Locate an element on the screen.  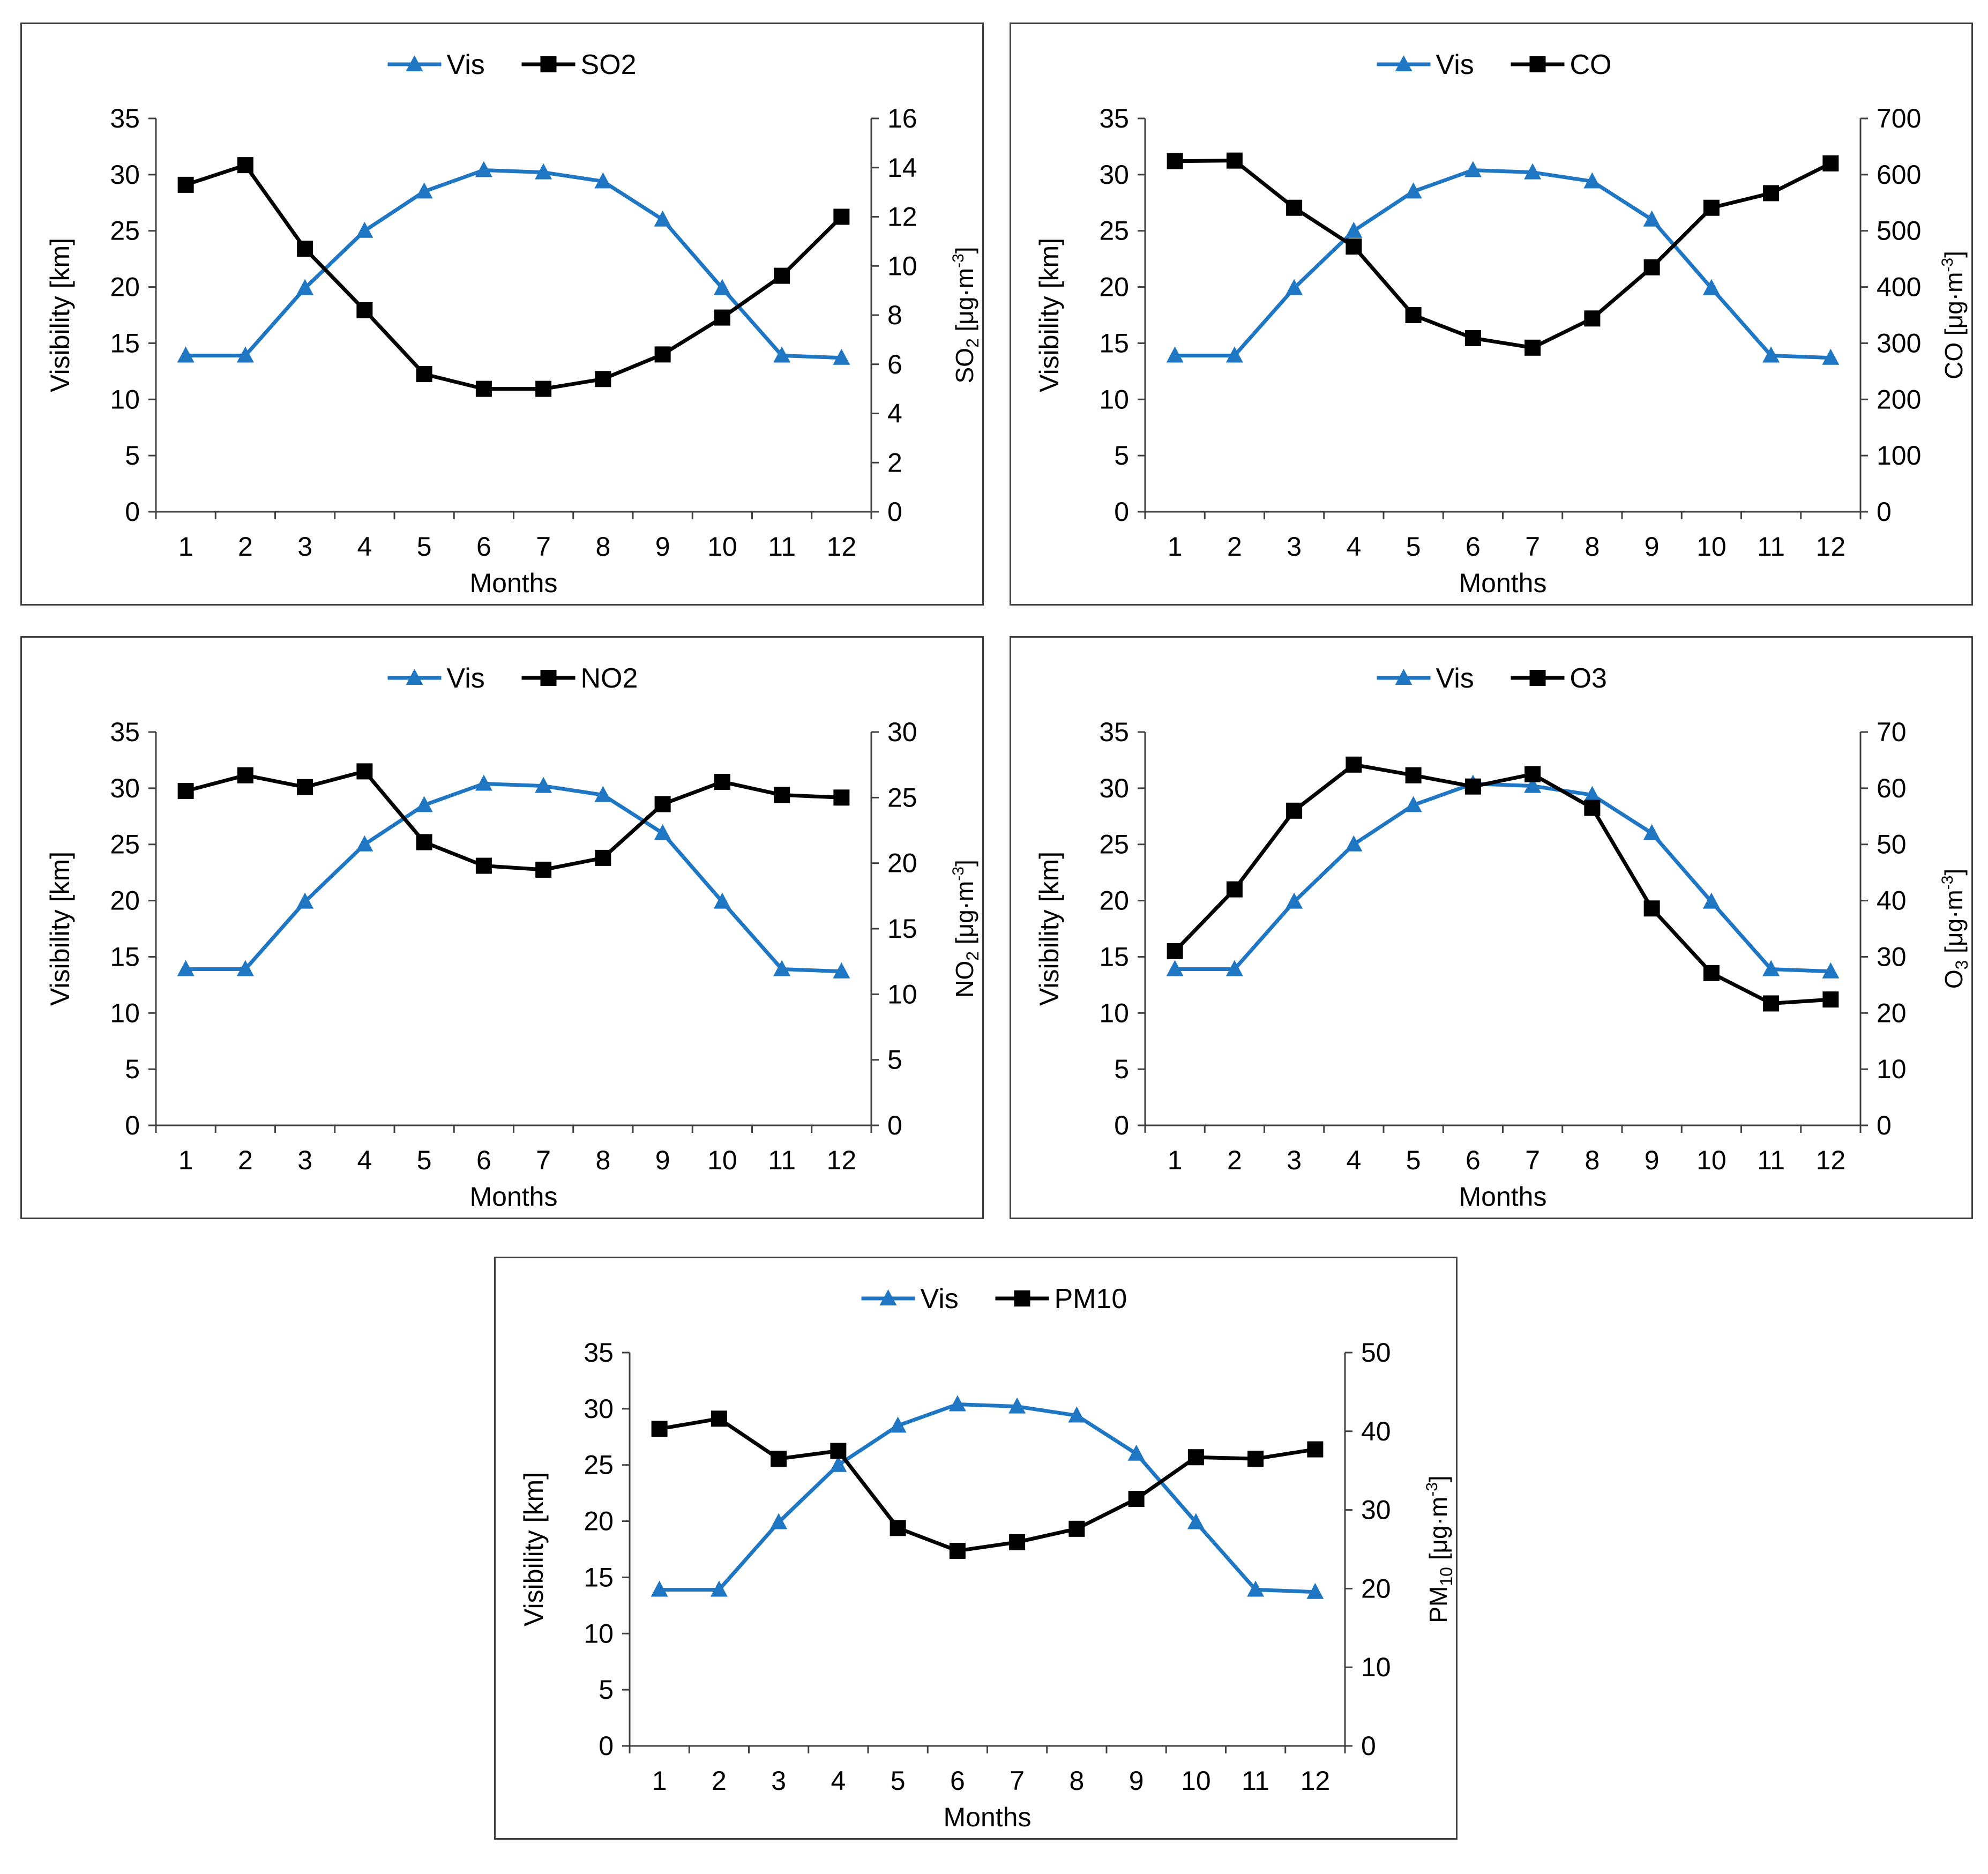
x-tick-label: 10 is located at coordinates (1711, 1160).